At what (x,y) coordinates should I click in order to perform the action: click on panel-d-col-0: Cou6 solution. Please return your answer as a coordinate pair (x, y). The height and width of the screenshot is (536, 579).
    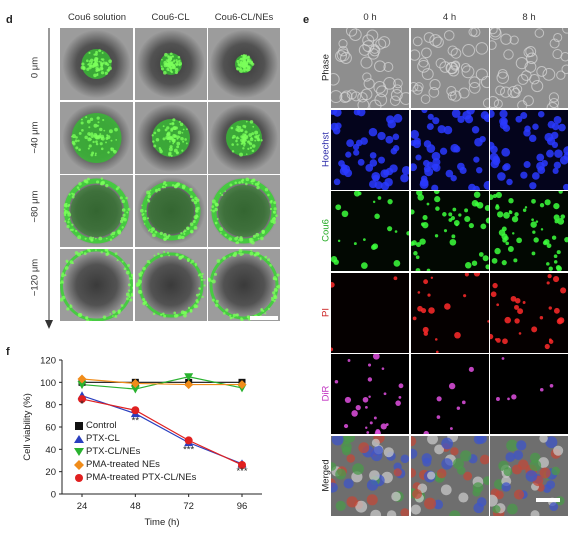
    Looking at the image, I should click on (97, 17).